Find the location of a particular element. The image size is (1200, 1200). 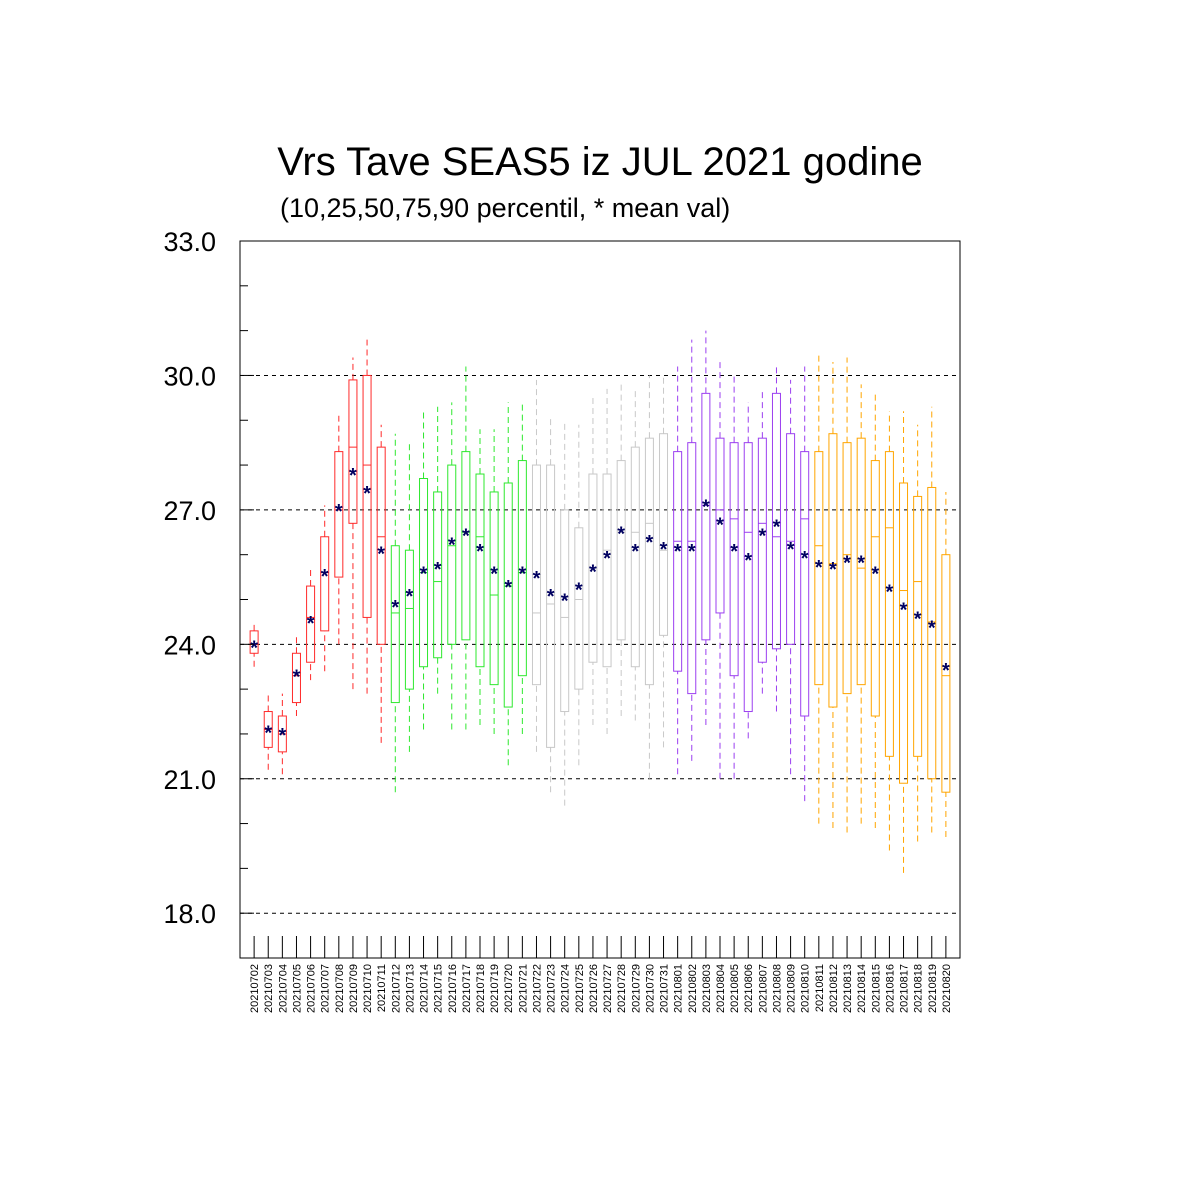

x-tick-label: 20210804 is located at coordinates (721, 988).